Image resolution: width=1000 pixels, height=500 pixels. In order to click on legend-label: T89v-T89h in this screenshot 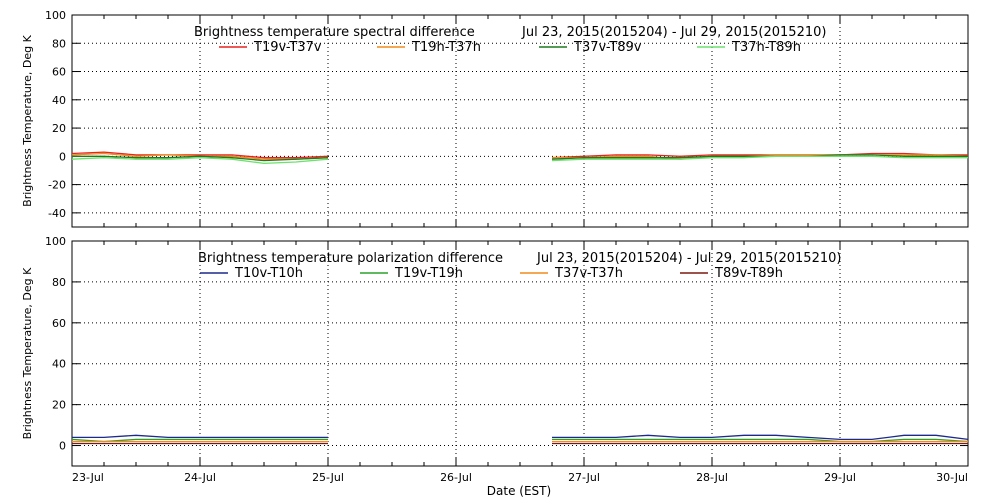, I will do `click(748, 273)`.